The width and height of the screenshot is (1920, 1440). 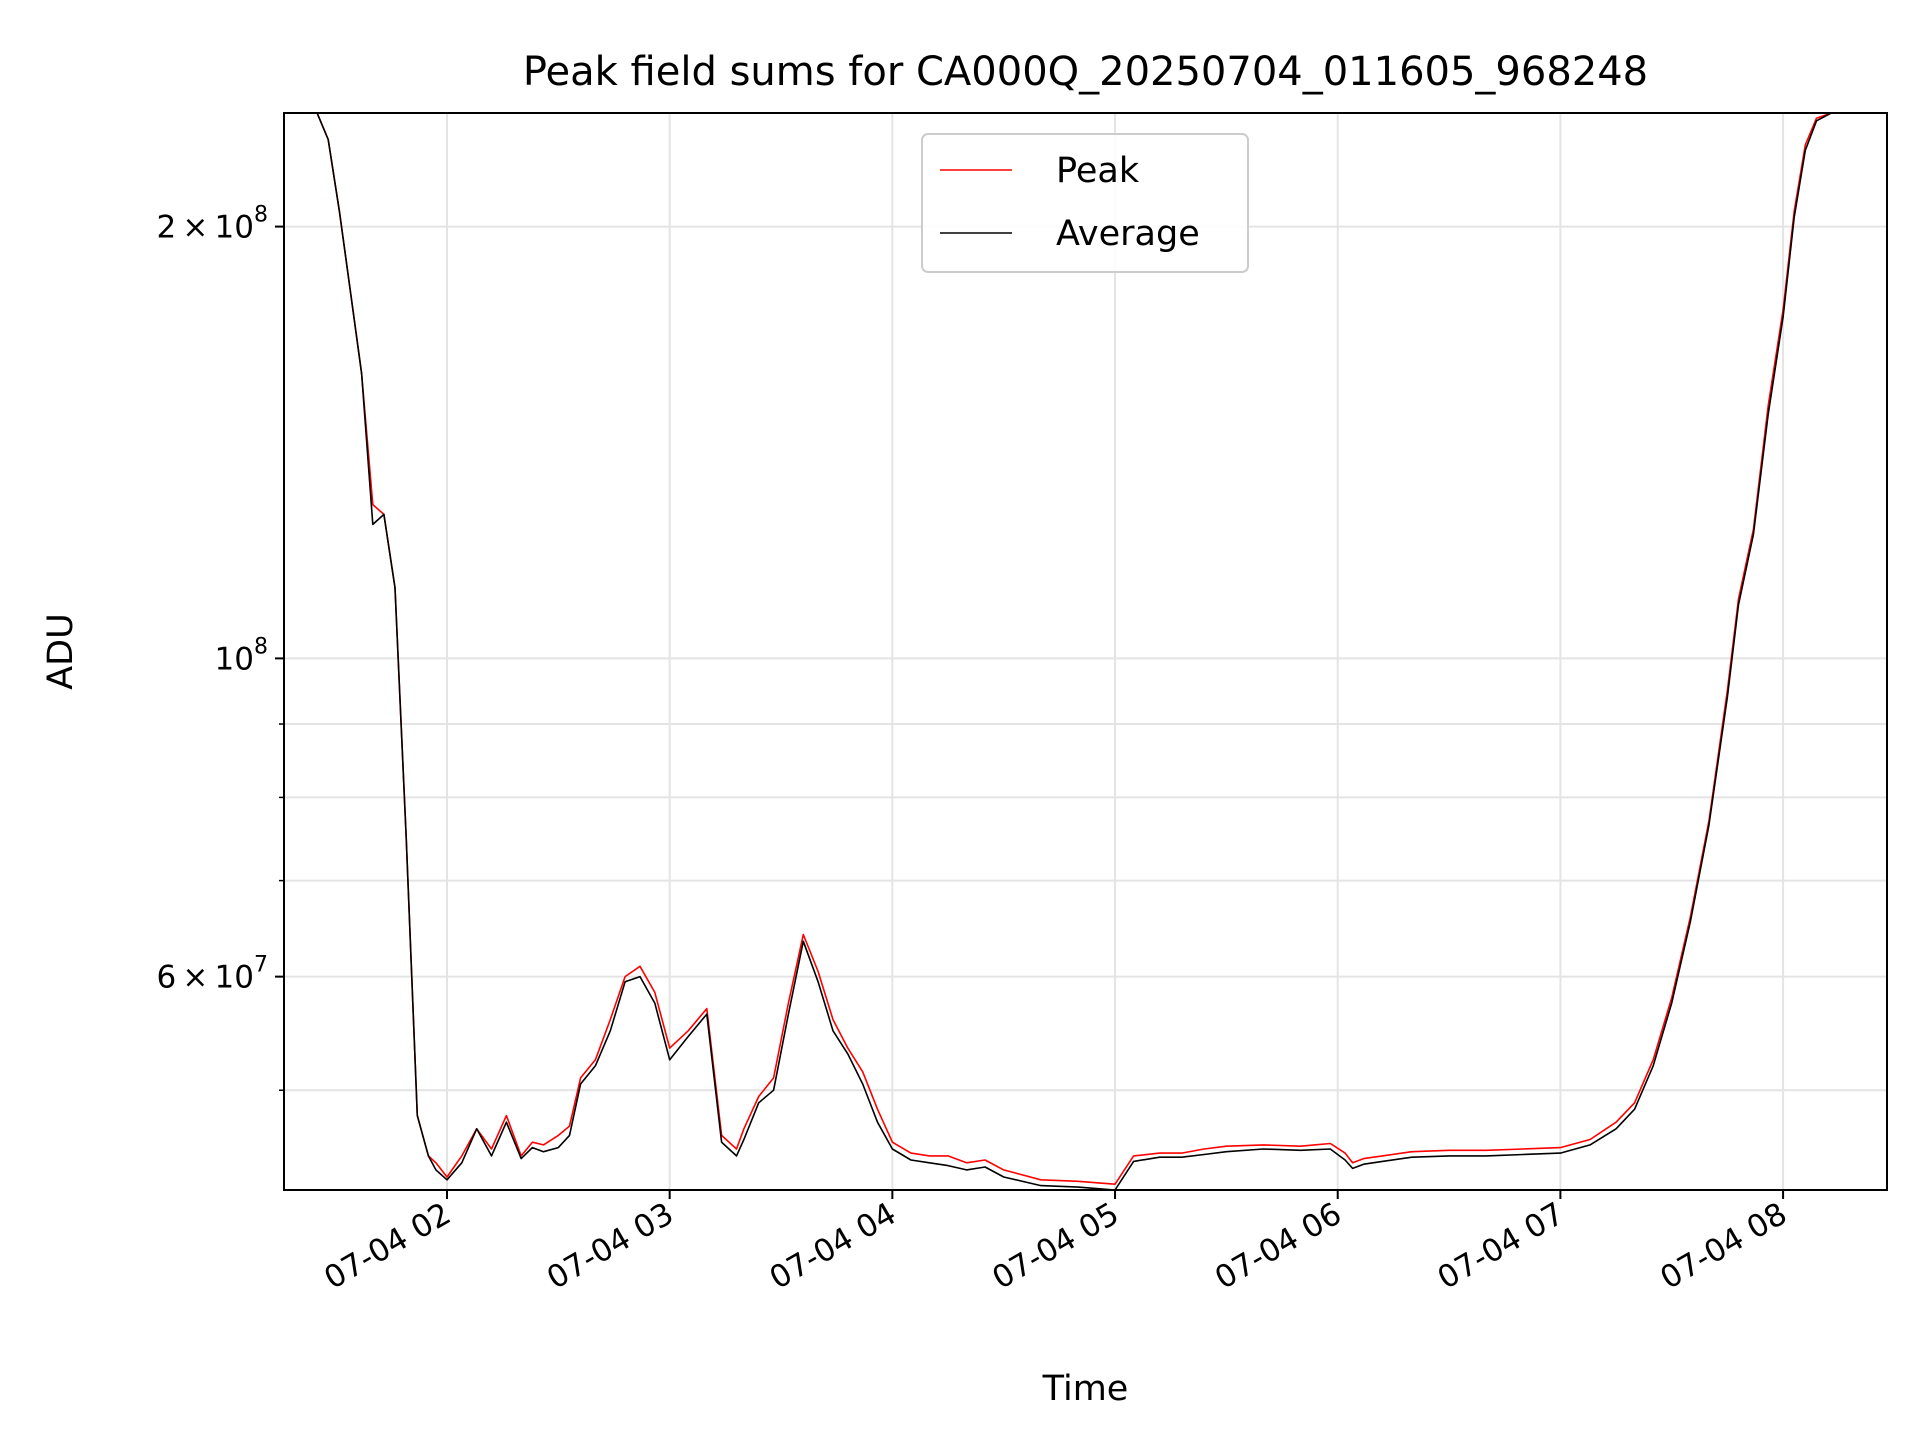 I want to click on y-tick-label: 2 × 10⁸, so click(x=212, y=224).